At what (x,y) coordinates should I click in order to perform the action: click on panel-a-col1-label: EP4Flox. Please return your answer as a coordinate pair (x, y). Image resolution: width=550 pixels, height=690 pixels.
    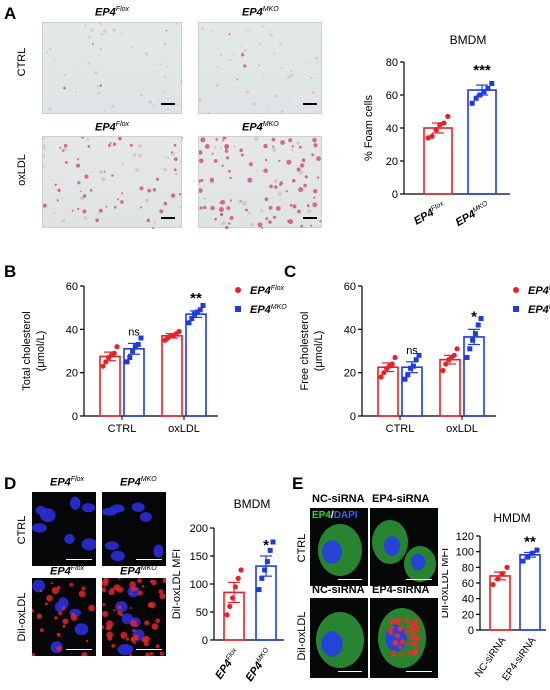
    Looking at the image, I should click on (112, 12).